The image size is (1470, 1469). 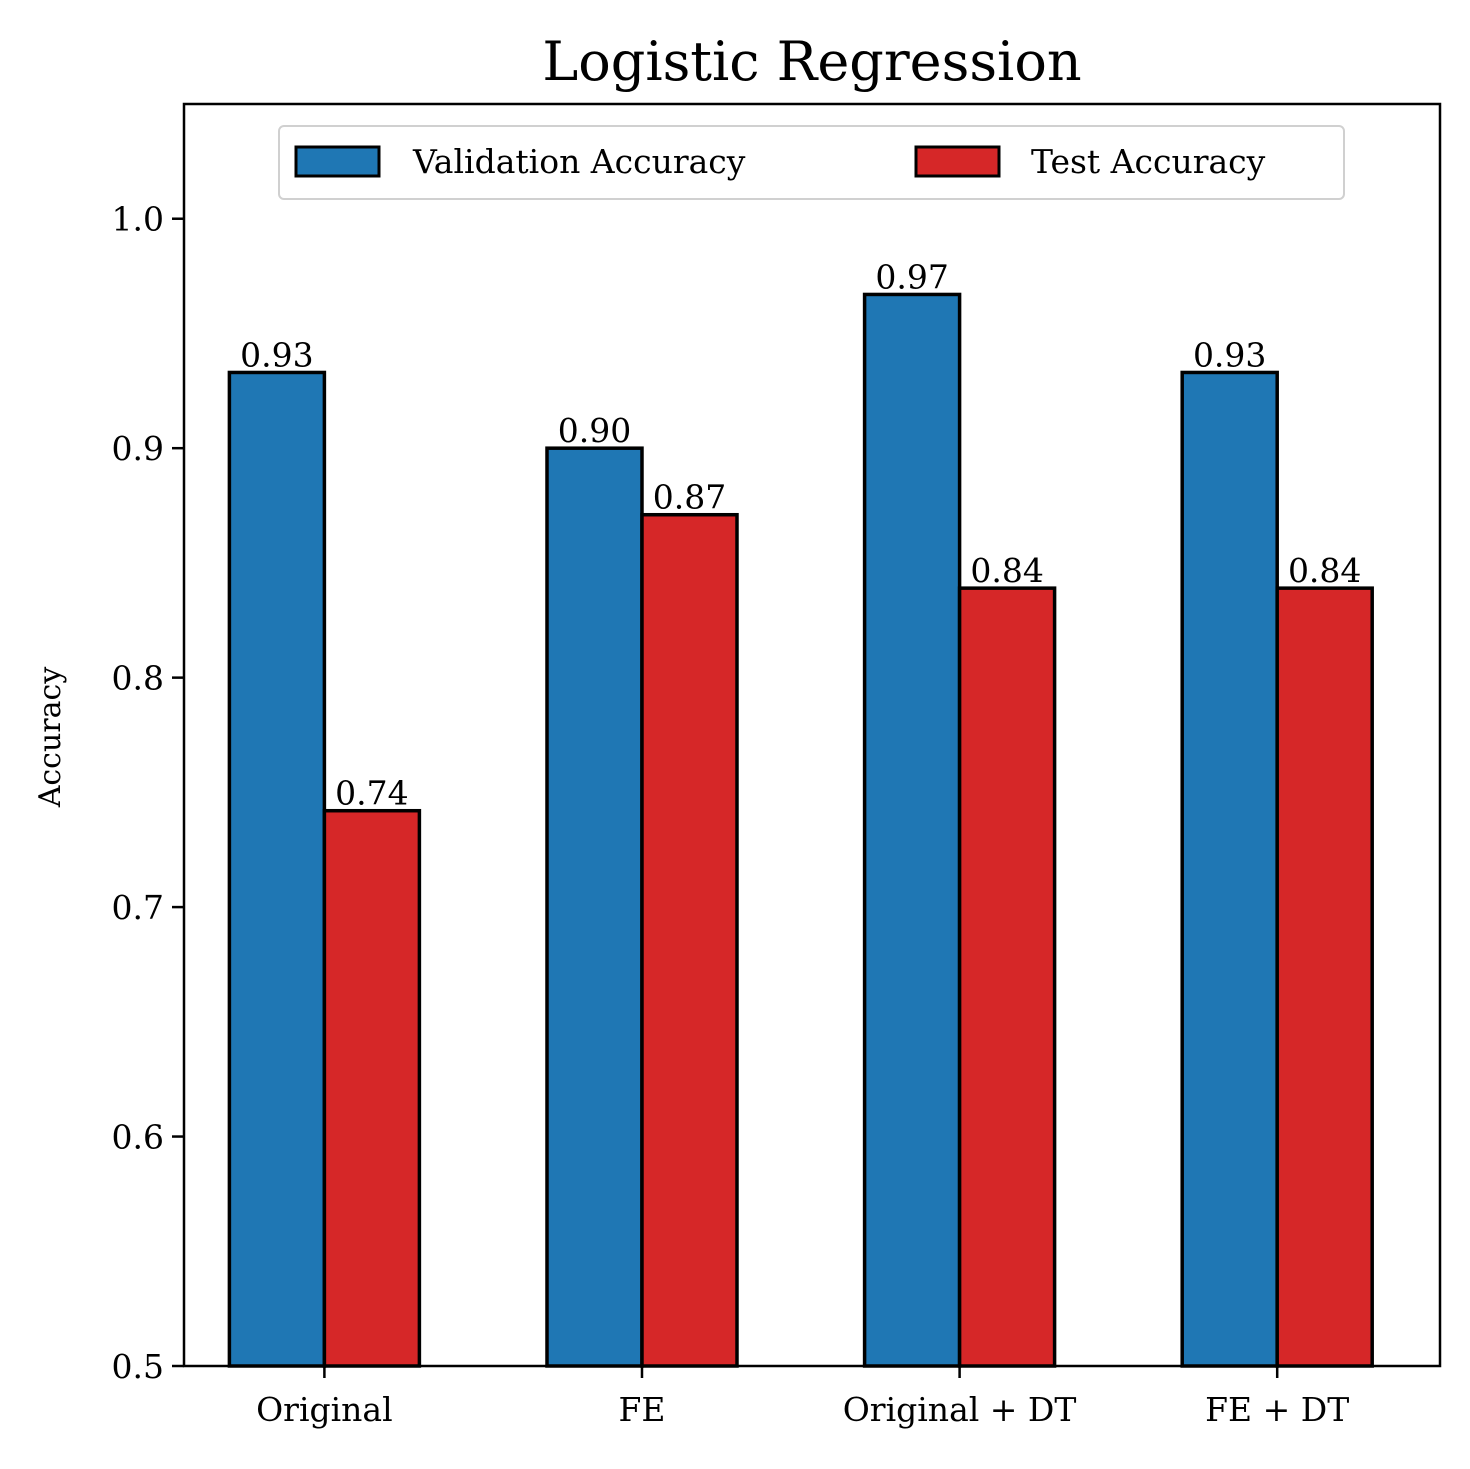 What do you see at coordinates (371, 793) in the screenshot?
I see `bar-value-label-test-0: 0.74` at bounding box center [371, 793].